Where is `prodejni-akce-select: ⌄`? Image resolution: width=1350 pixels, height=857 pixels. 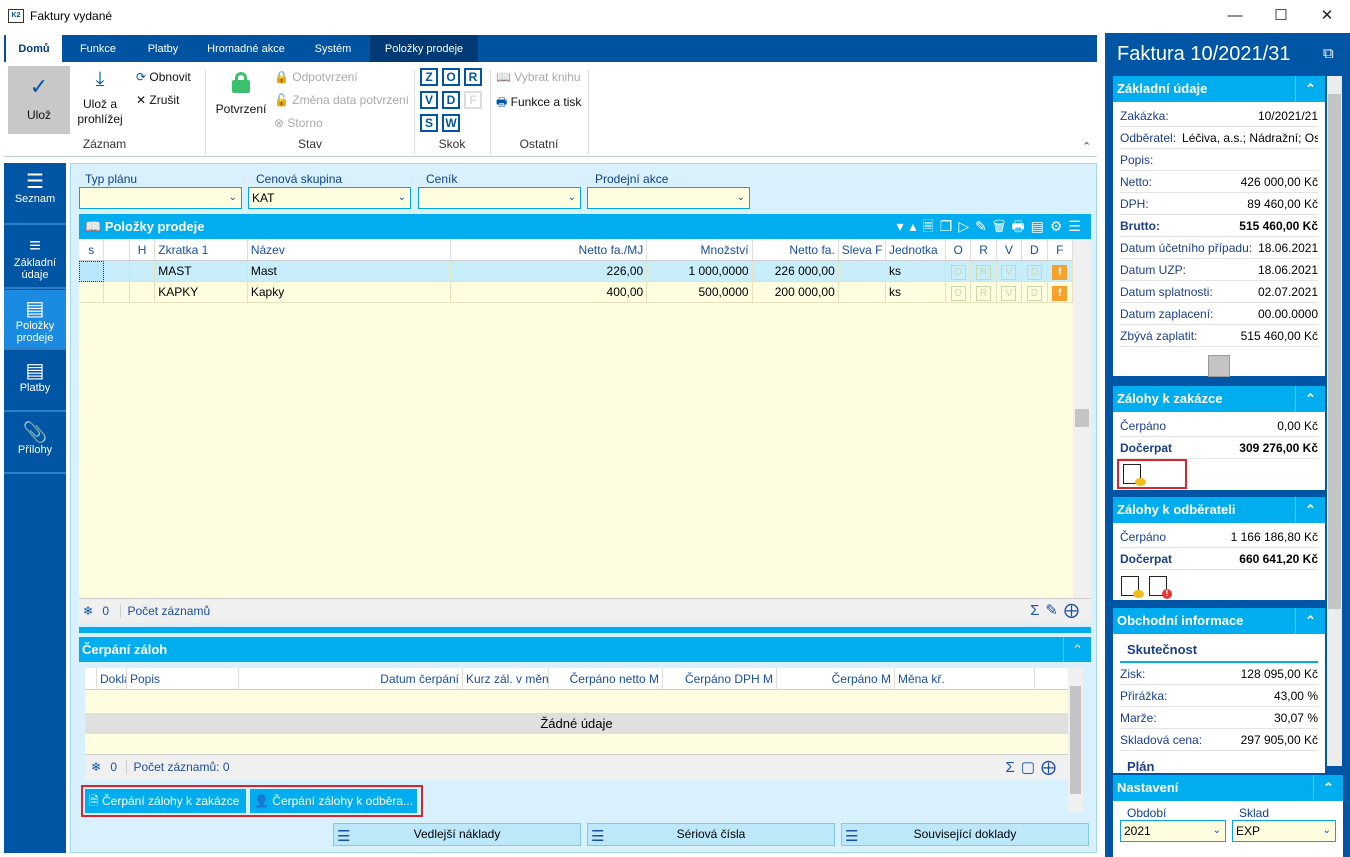
prodejni-akce-select: ⌄ is located at coordinates (668, 198).